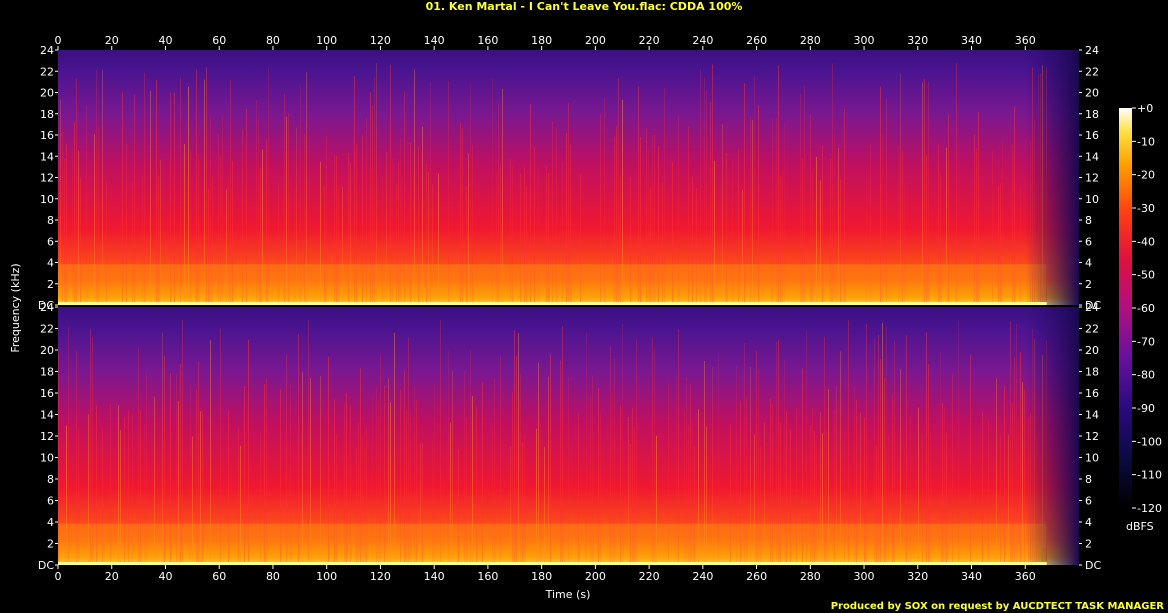  Describe the element at coordinates (971, 576) in the screenshot. I see `x-tick-label: 340` at that location.